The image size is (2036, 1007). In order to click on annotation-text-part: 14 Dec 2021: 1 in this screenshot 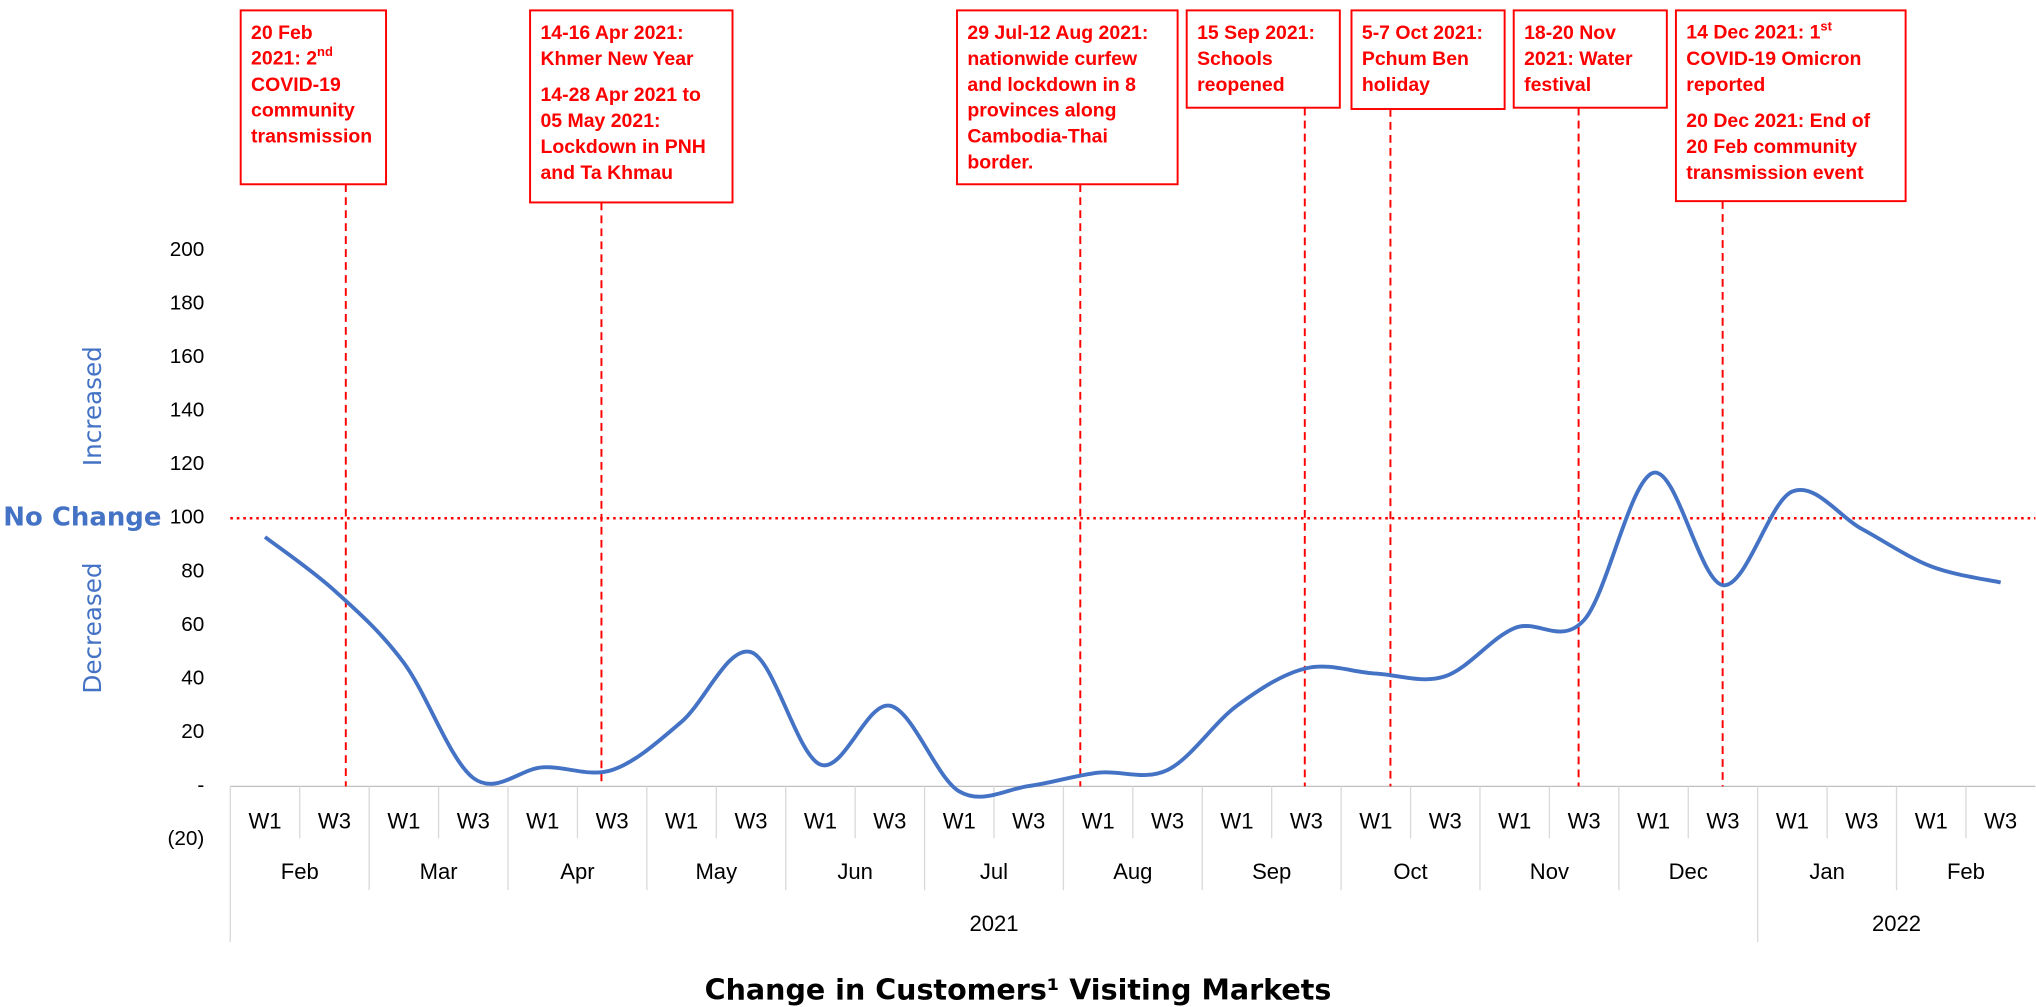, I will do `click(1753, 33)`.